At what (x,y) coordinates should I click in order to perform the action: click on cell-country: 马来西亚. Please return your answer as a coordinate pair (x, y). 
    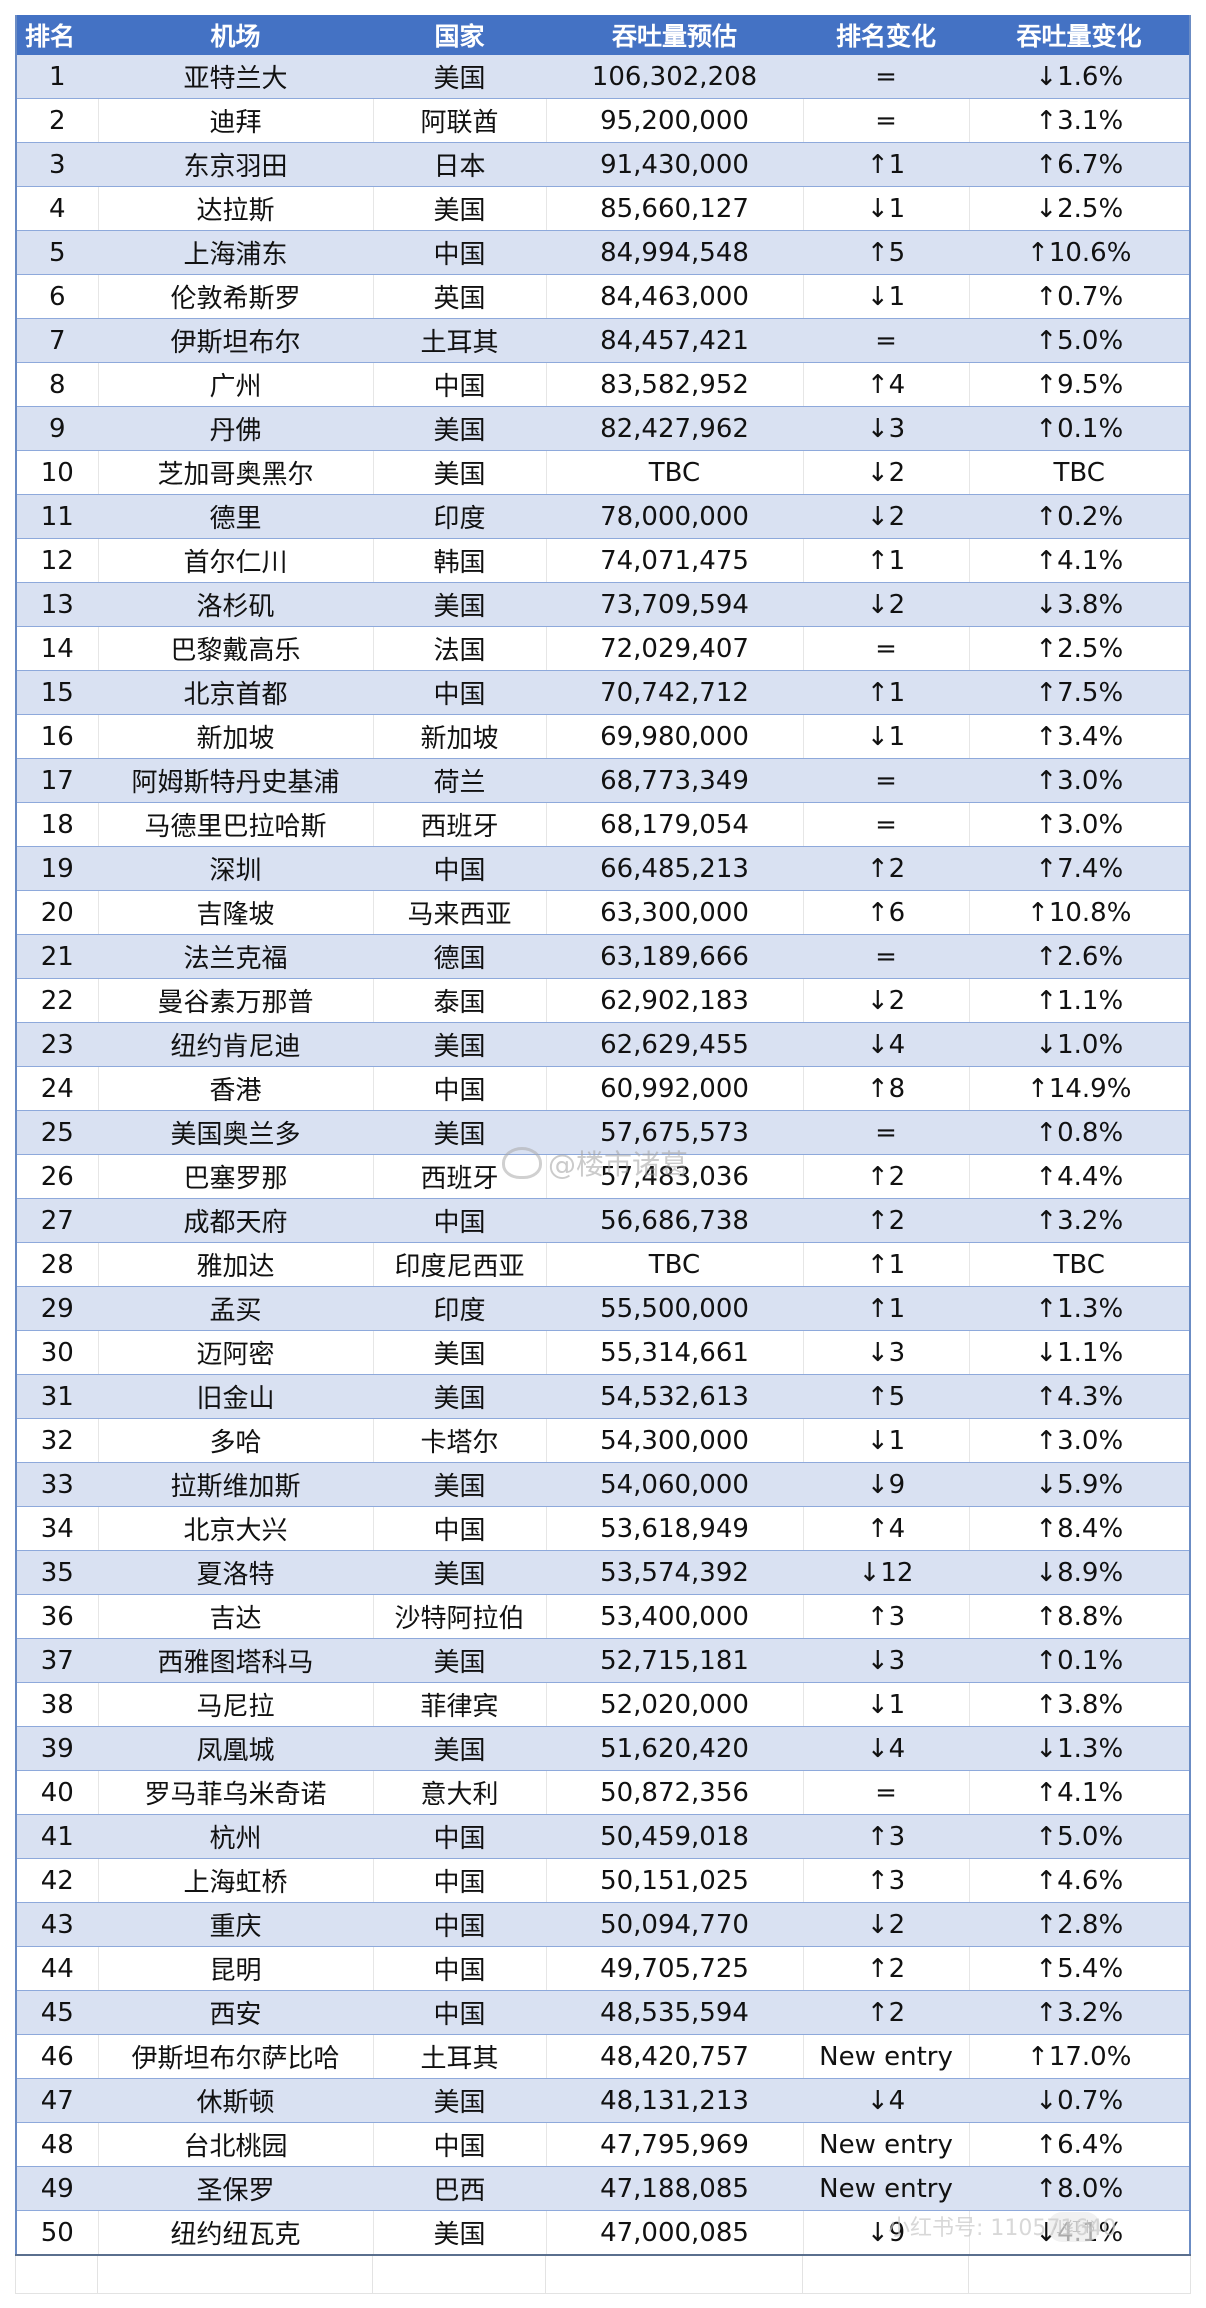
    Looking at the image, I should click on (459, 912).